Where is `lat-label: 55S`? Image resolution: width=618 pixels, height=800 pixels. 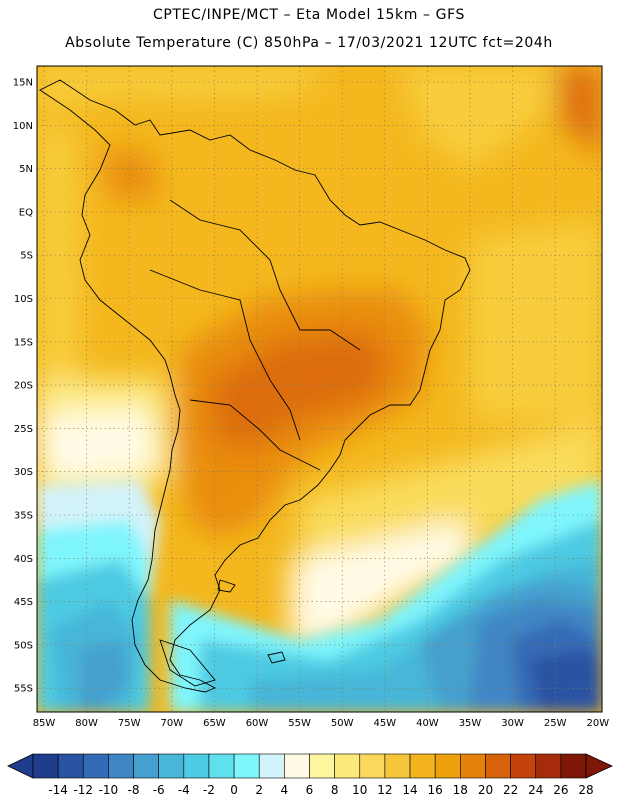
lat-label: 55S is located at coordinates (23, 689).